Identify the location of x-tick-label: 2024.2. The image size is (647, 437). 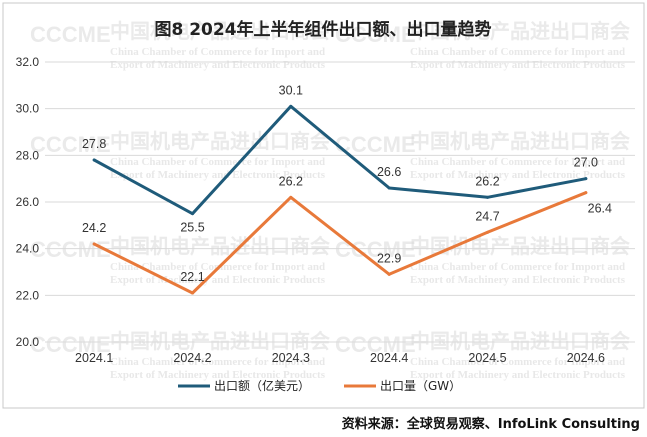
(192, 358).